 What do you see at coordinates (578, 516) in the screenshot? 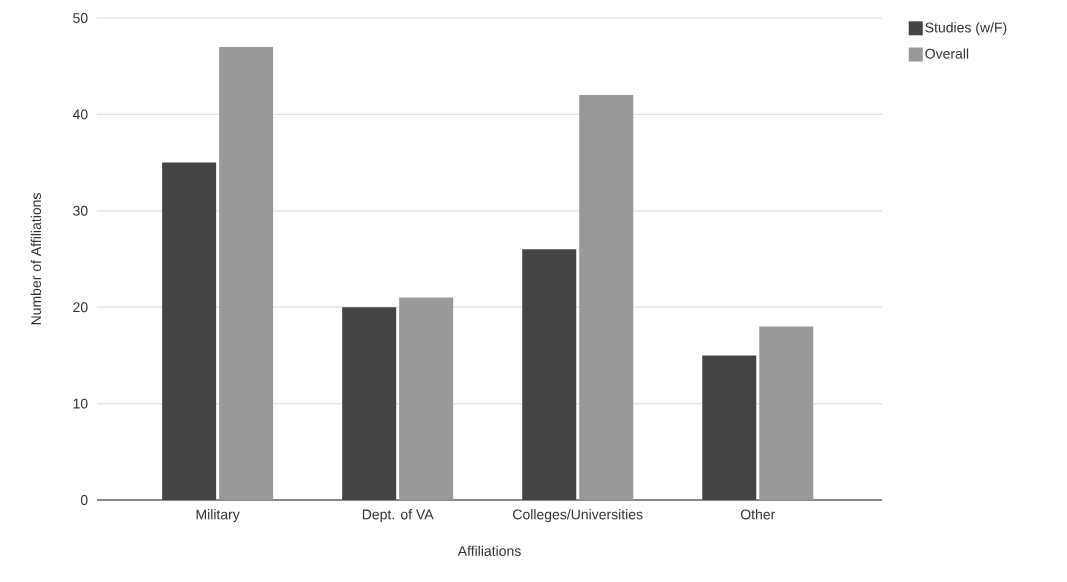
I see `x-tick-label: Colleges/Universities` at bounding box center [578, 516].